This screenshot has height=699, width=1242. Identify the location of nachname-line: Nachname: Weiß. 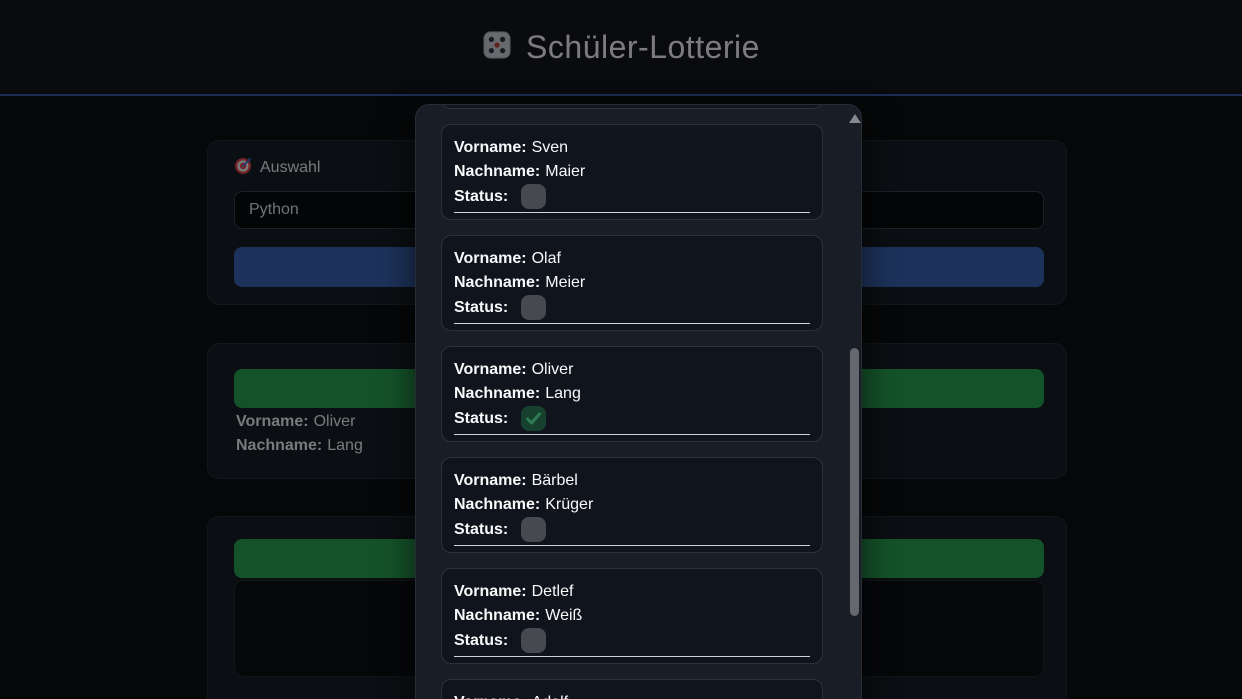
(632, 616).